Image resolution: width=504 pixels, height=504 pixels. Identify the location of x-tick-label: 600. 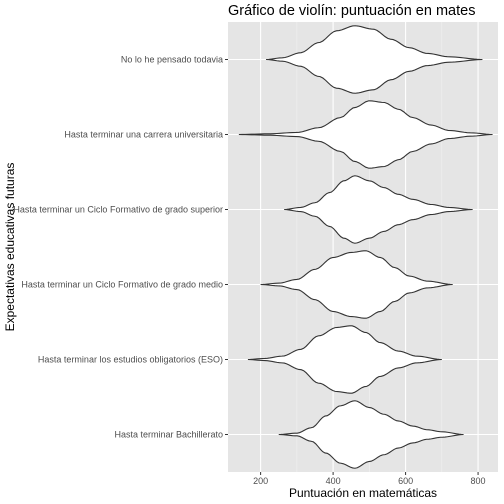
(405, 481).